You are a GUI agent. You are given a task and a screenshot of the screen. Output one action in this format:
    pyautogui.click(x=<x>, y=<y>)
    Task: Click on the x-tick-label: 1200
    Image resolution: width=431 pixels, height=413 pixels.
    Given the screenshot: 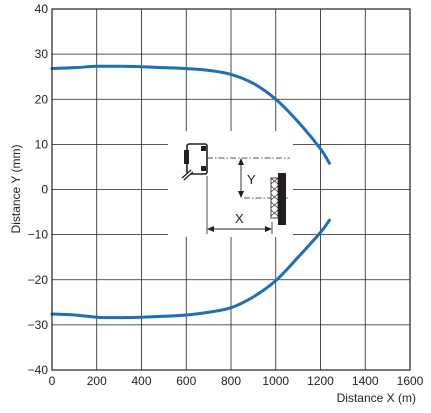 What is the action you would take?
    pyautogui.click(x=320, y=381)
    